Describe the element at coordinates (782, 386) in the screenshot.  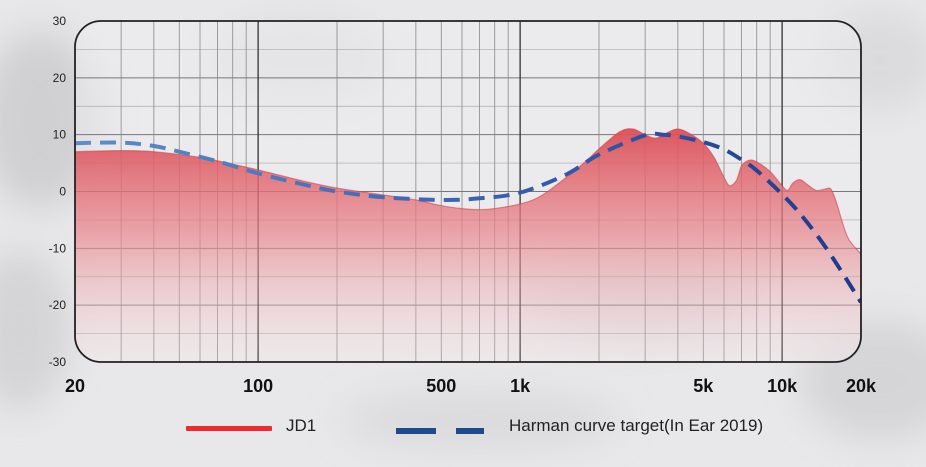
I see `x-tick-label: 10k` at that location.